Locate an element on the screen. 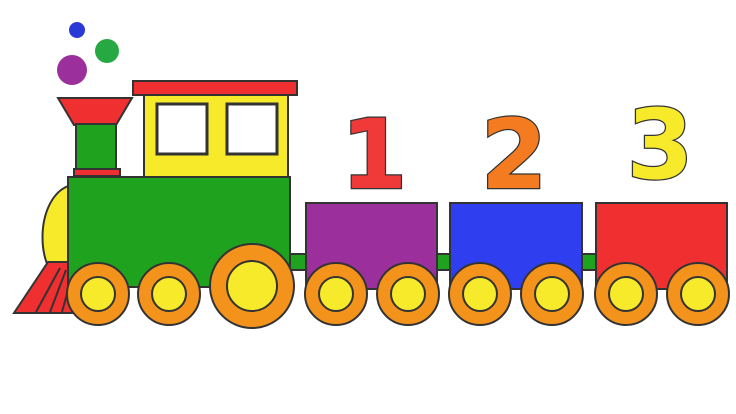  number-two: 2 is located at coordinates (514, 155).